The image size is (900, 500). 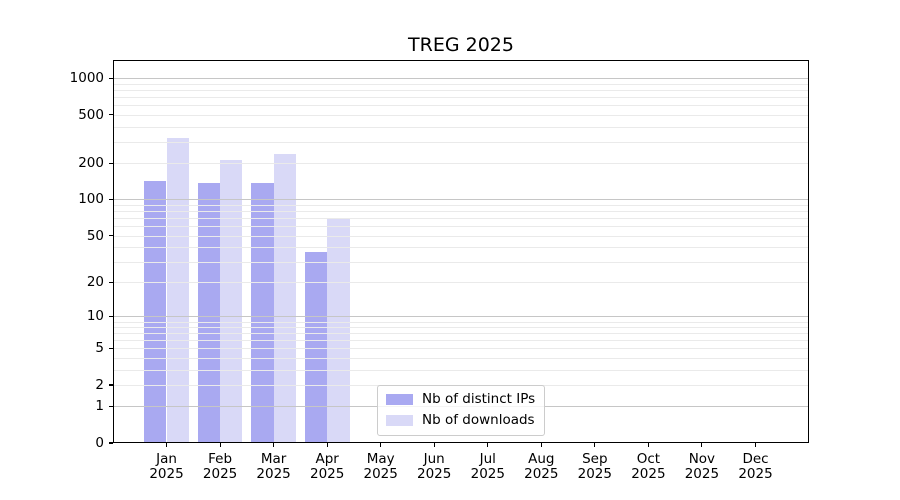 I want to click on y-tick-label-0: 0, so click(x=99, y=443).